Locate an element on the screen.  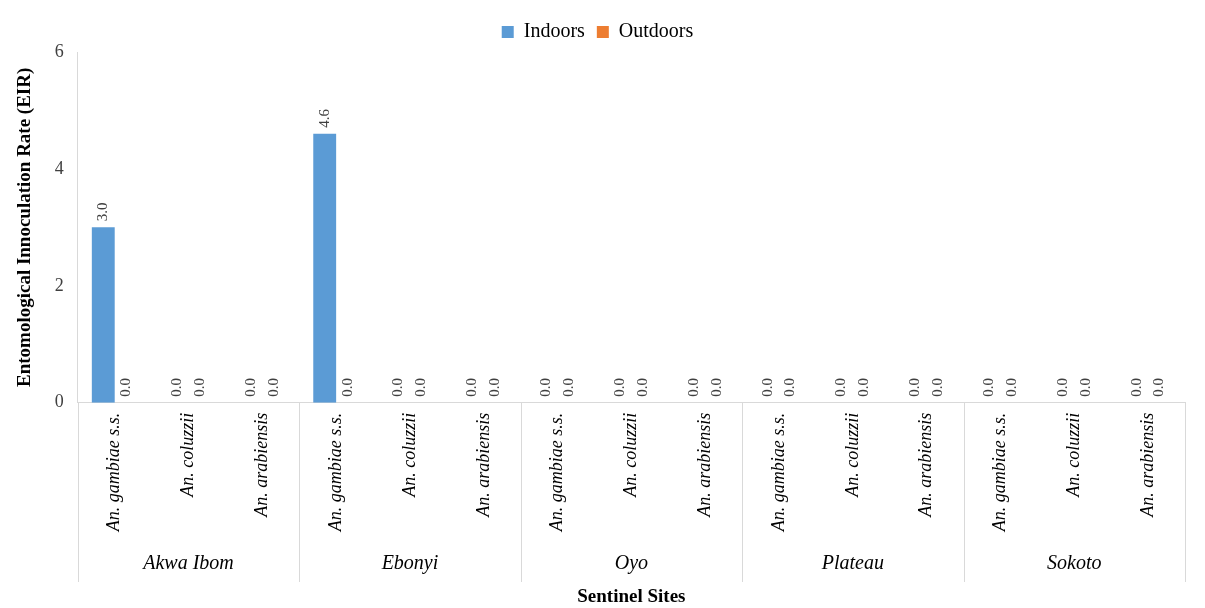
legend-label: Outdoors is located at coordinates (656, 30).